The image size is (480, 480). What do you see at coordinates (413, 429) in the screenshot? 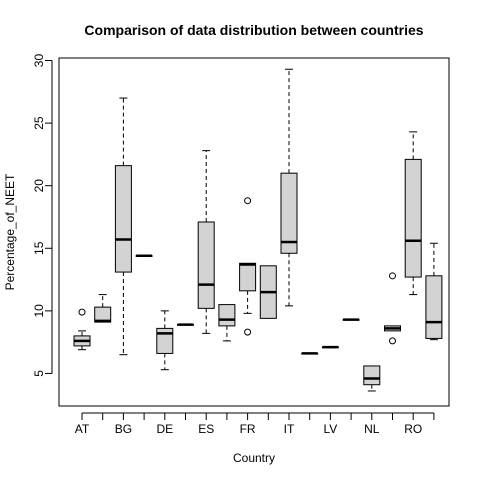
I see `x-tick-label: RO` at bounding box center [413, 429].